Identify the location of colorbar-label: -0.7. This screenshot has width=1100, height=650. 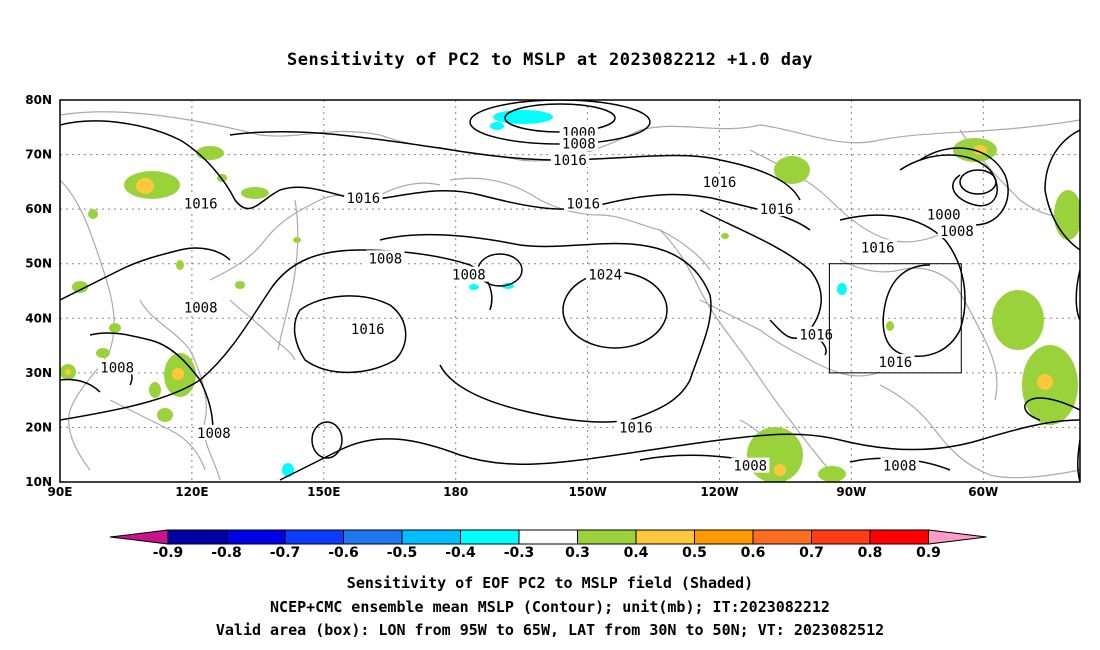
(285, 553).